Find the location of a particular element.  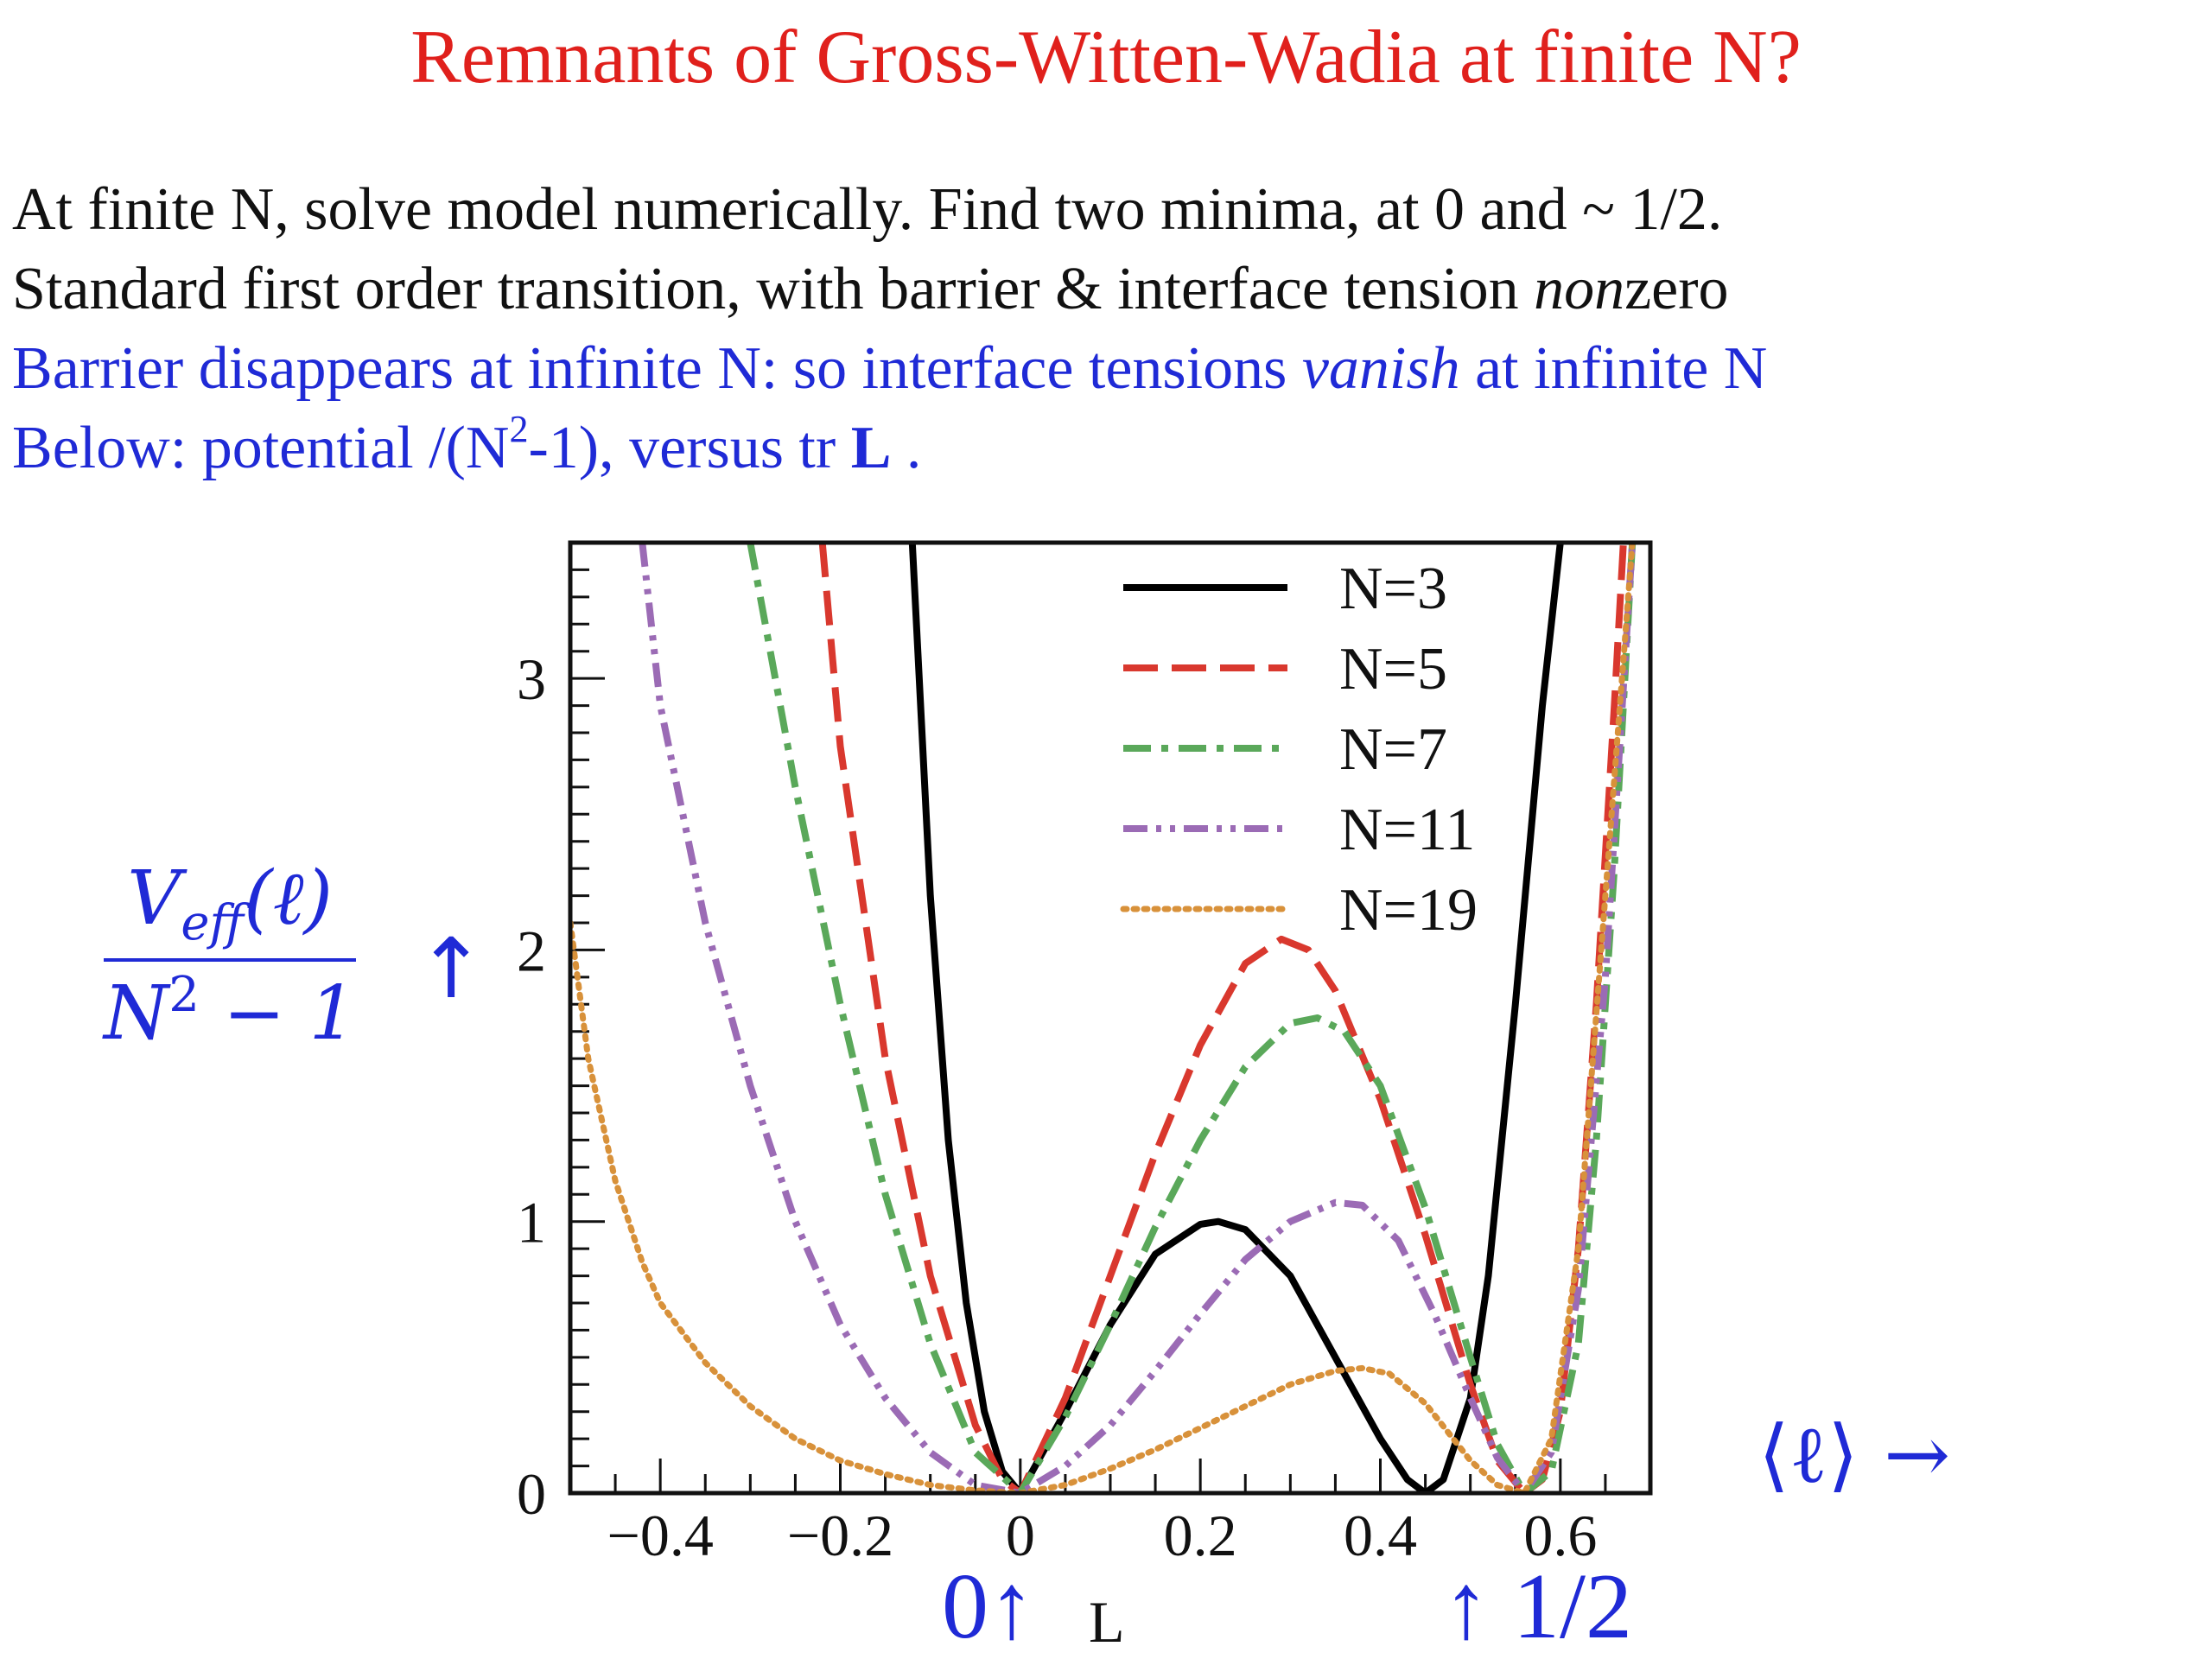

y-tick-label: 0 is located at coordinates (531, 1494).